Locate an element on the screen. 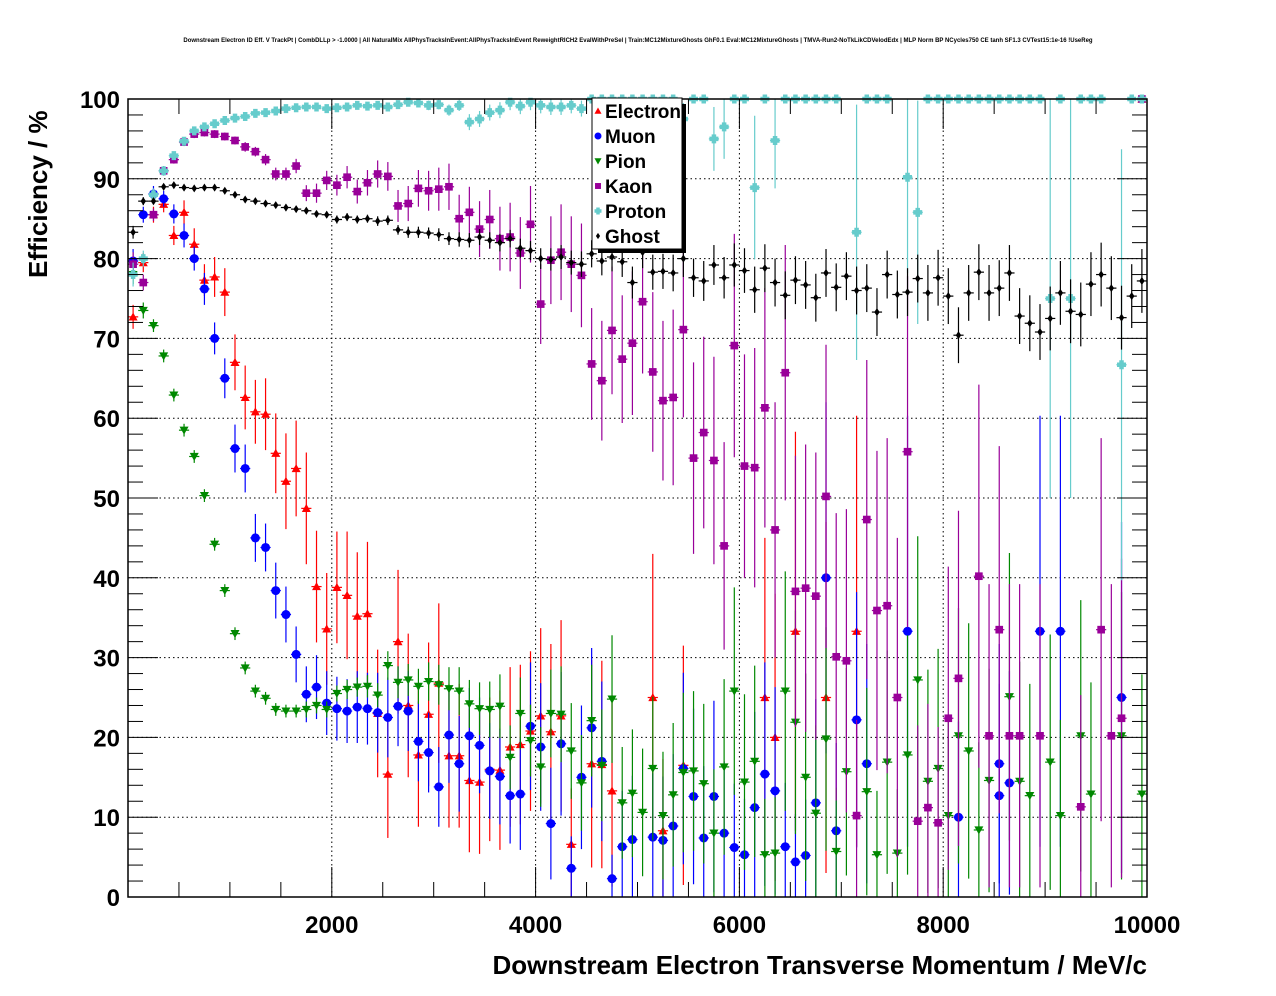  legend-ghost-icon is located at coordinates (598, 236).